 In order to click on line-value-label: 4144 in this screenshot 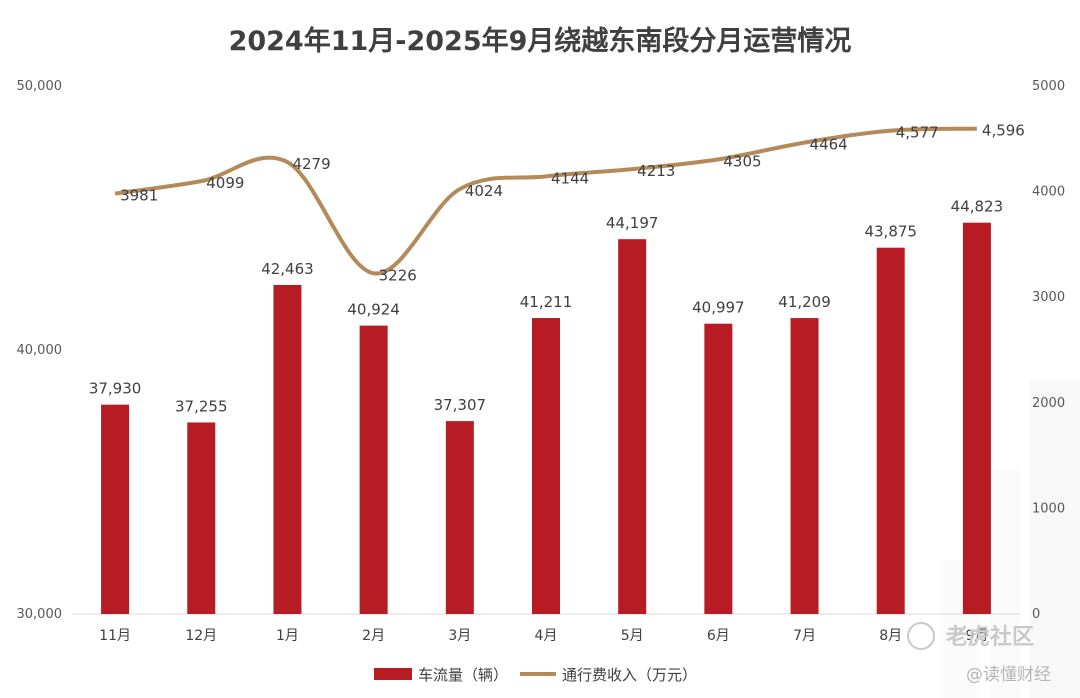, I will do `click(570, 178)`.